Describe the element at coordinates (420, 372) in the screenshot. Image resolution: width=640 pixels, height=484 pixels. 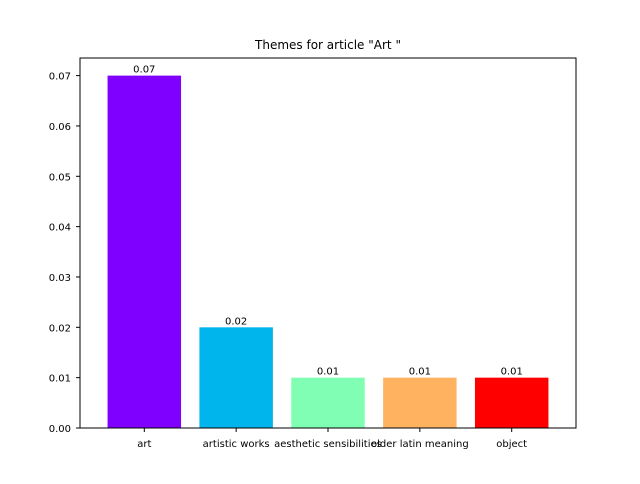
I see `data-label-3: 0.01` at that location.